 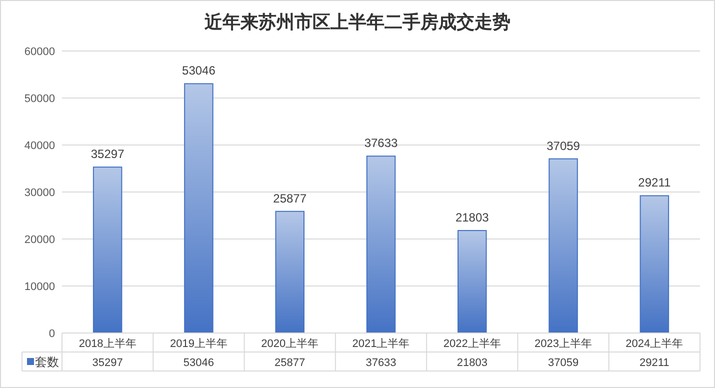 I want to click on y-tick-label: 50000, so click(x=39, y=99).